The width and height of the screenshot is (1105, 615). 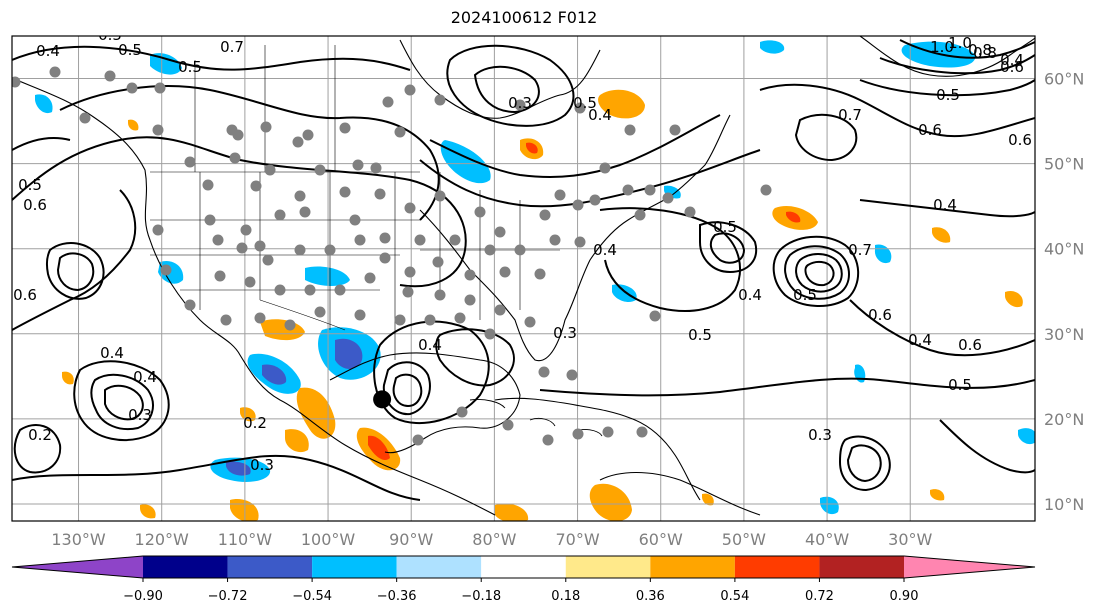 What do you see at coordinates (40, 435) in the screenshot?
I see `contour-label: 0.2` at bounding box center [40, 435].